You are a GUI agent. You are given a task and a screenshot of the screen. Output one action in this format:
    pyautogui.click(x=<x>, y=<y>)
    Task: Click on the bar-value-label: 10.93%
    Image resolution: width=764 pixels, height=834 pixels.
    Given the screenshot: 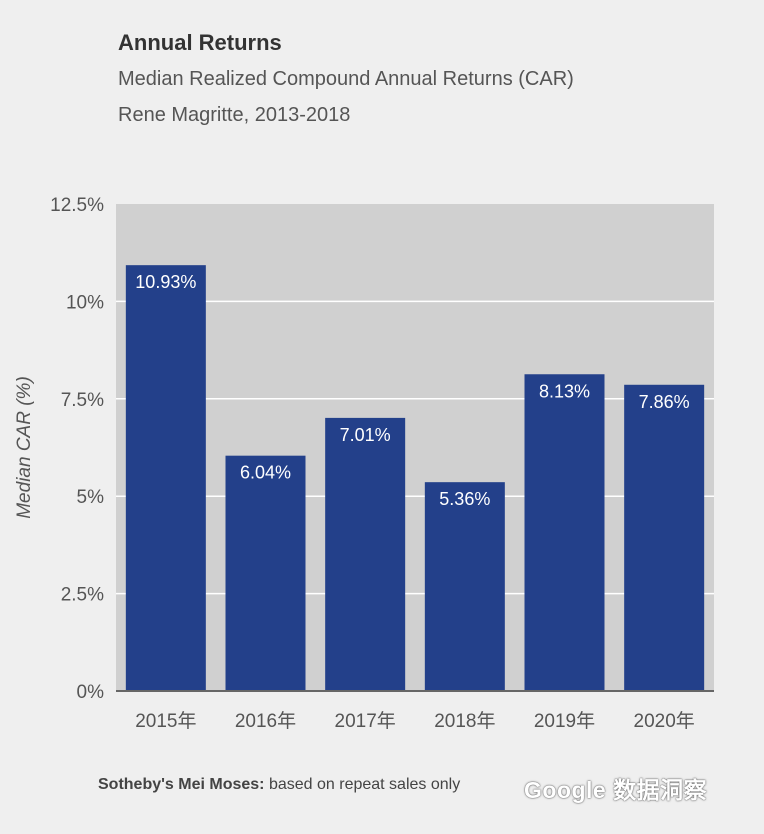 What is the action you would take?
    pyautogui.click(x=165, y=282)
    